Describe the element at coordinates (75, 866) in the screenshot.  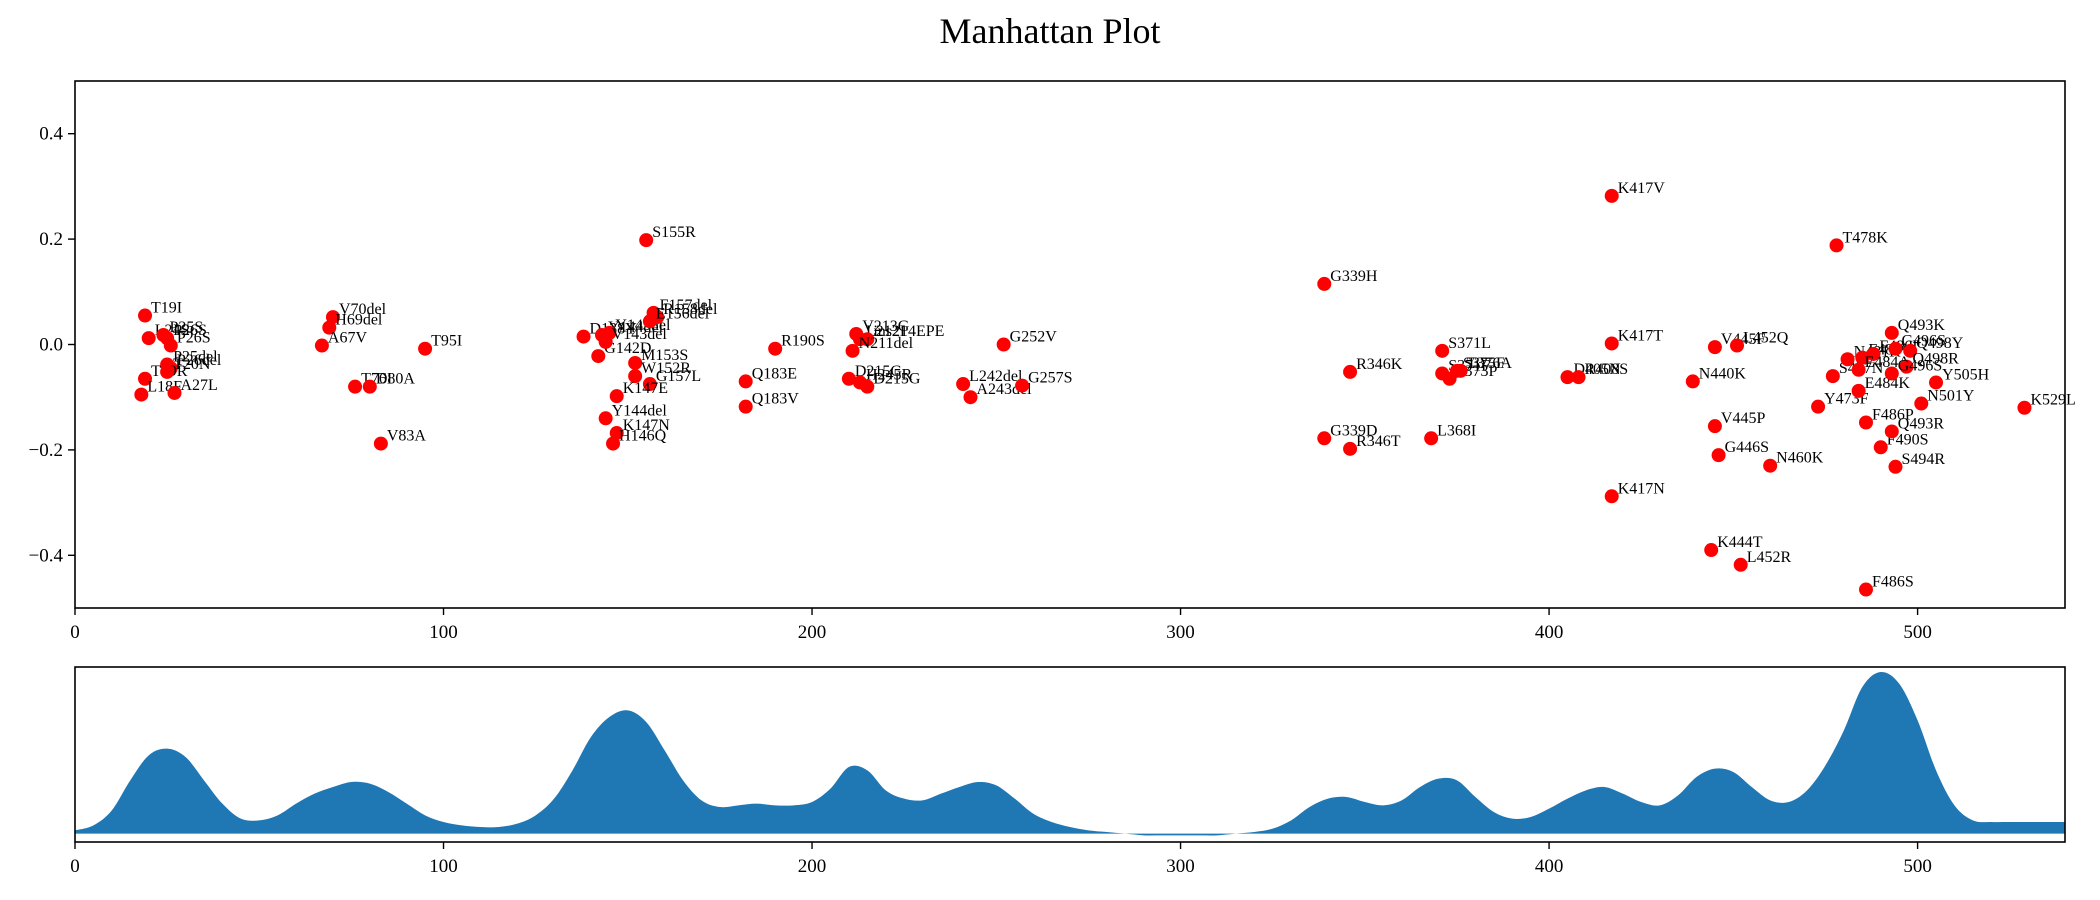
I see `x-tick-label: 0` at that location.